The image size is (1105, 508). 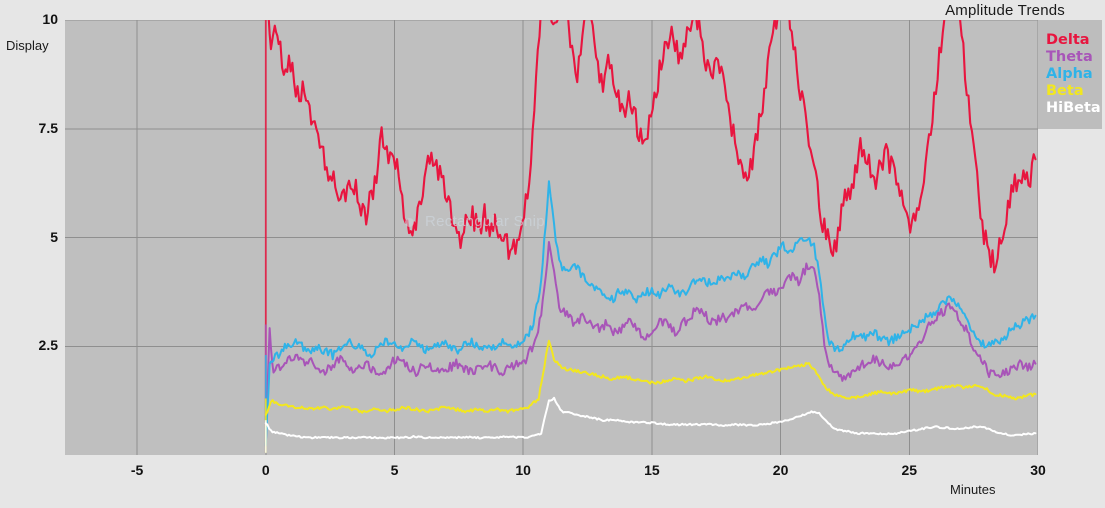 I want to click on chart-title: Amplitude Trends, so click(x=1005, y=10).